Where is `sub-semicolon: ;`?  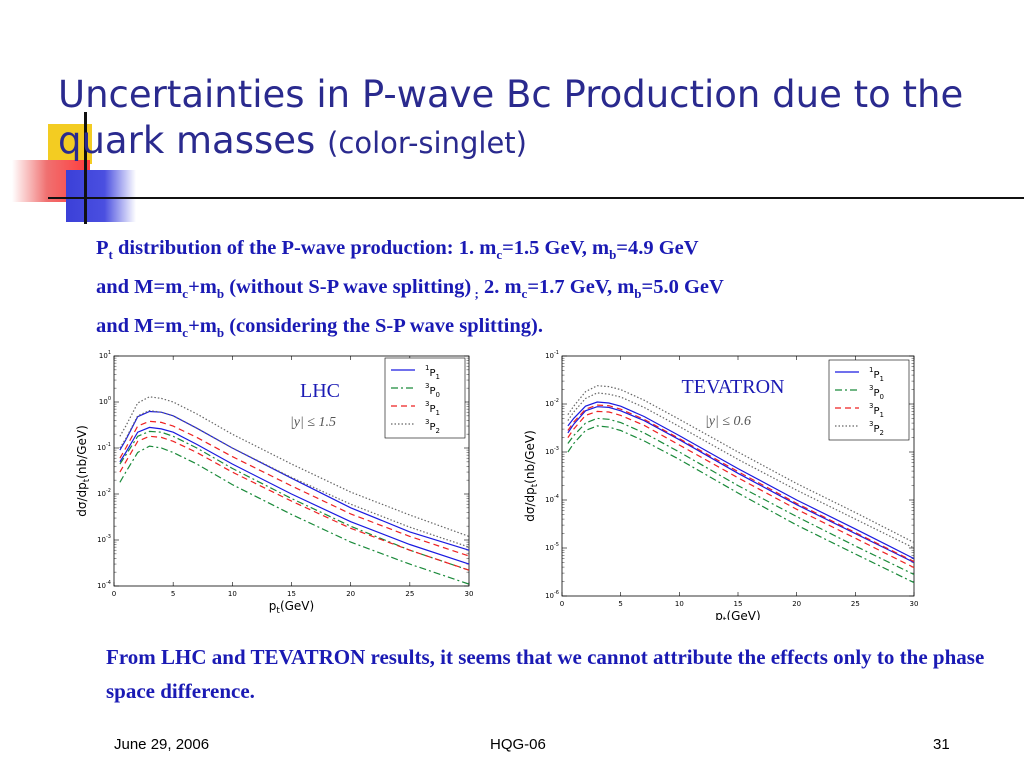
sub-semicolon: ; is located at coordinates (475, 294).